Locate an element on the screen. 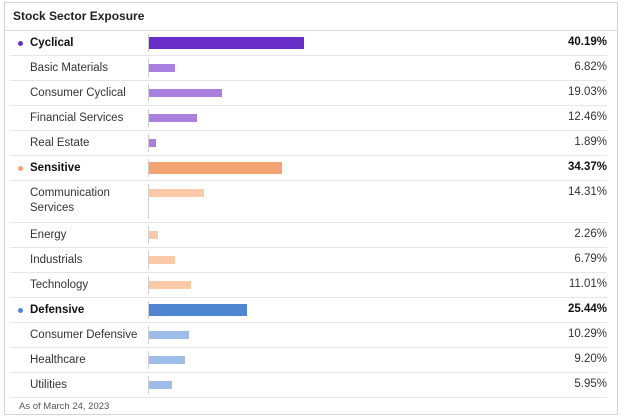  sector-bar-financial-services is located at coordinates (173, 118).